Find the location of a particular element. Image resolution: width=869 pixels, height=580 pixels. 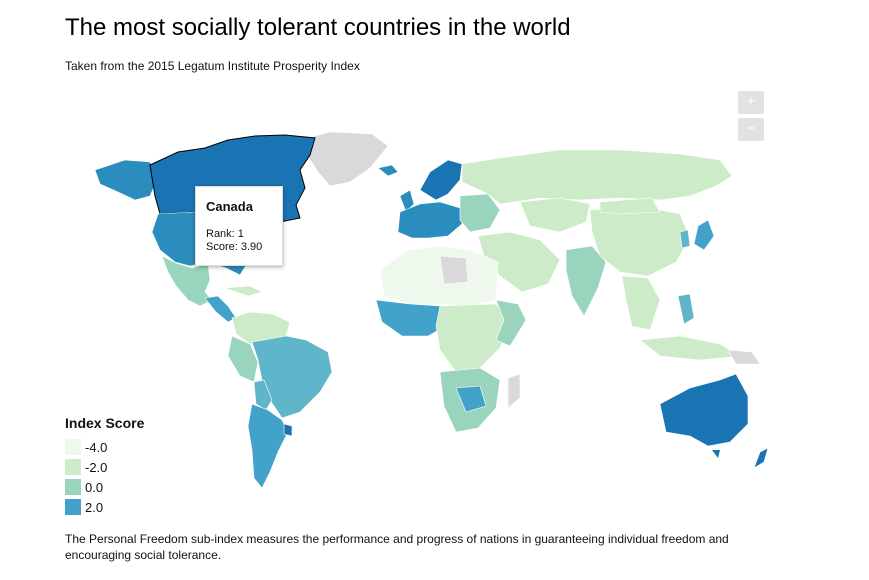

country-uruguay is located at coordinates (288, 430).